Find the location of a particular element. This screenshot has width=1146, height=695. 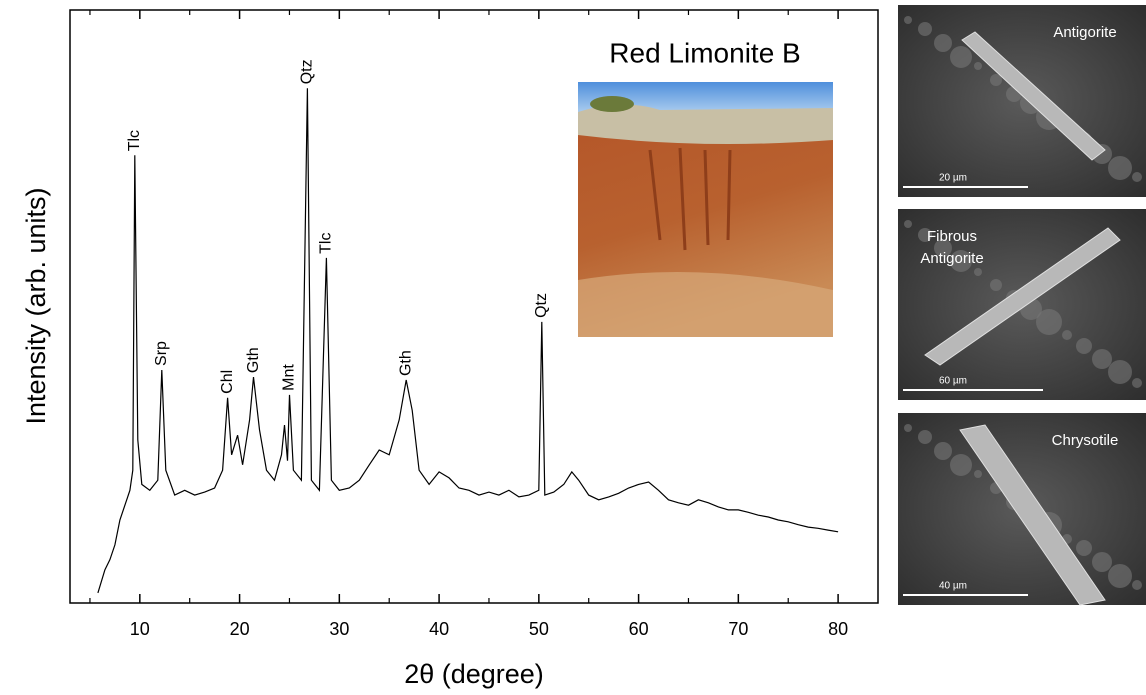

peak-label: Srp is located at coordinates (161, 353).